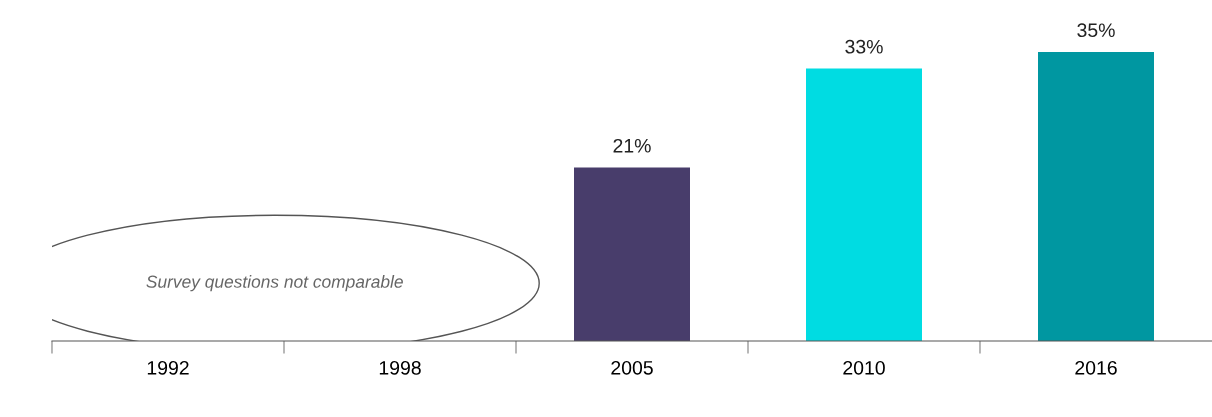  I want to click on x-tick-label: 1998, so click(400, 367).